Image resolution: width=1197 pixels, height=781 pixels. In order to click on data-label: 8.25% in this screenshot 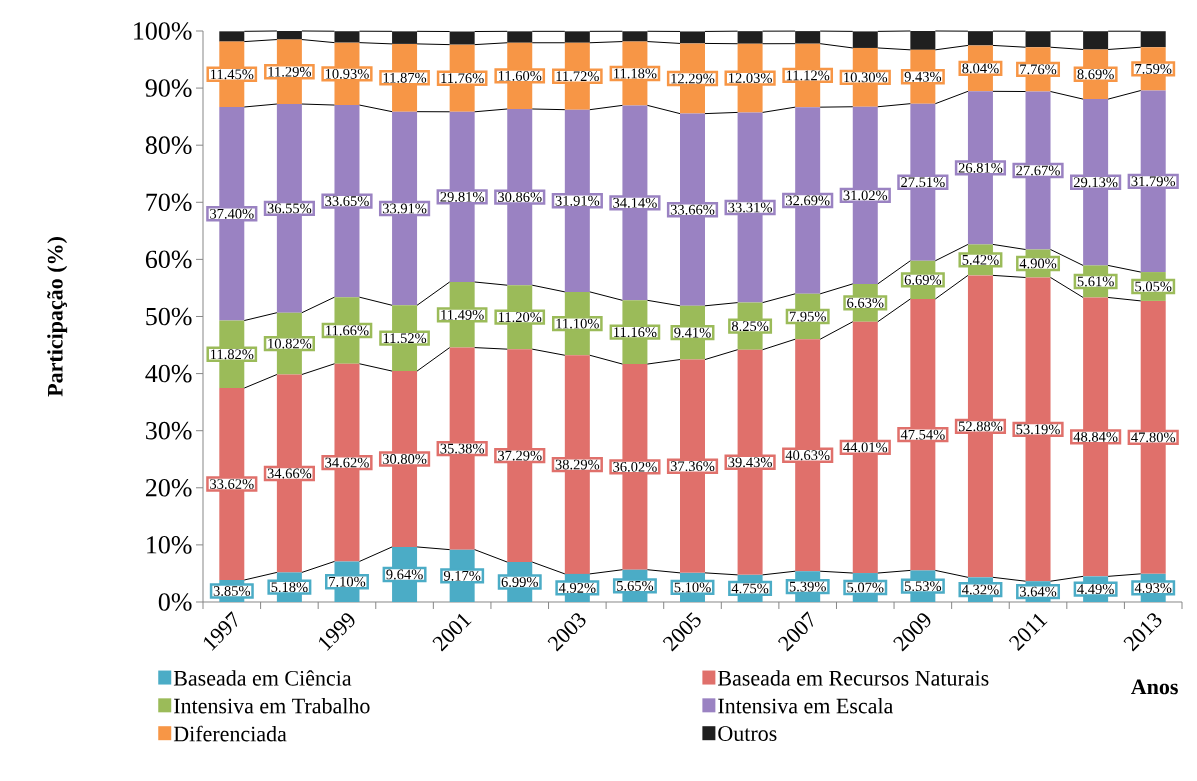, I will do `click(750, 326)`.